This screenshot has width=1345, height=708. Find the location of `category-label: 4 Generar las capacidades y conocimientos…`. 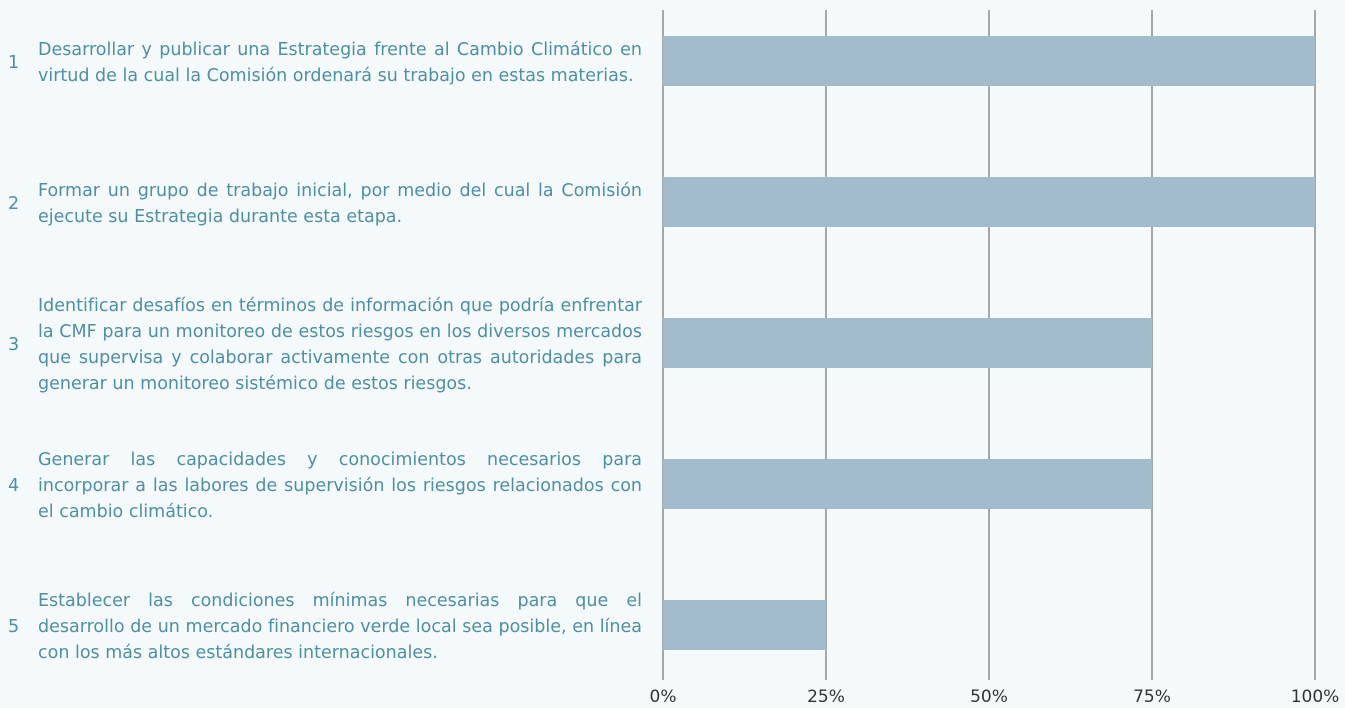

category-label: 4 Generar las capacidades y conocimientos… is located at coordinates (325, 486).